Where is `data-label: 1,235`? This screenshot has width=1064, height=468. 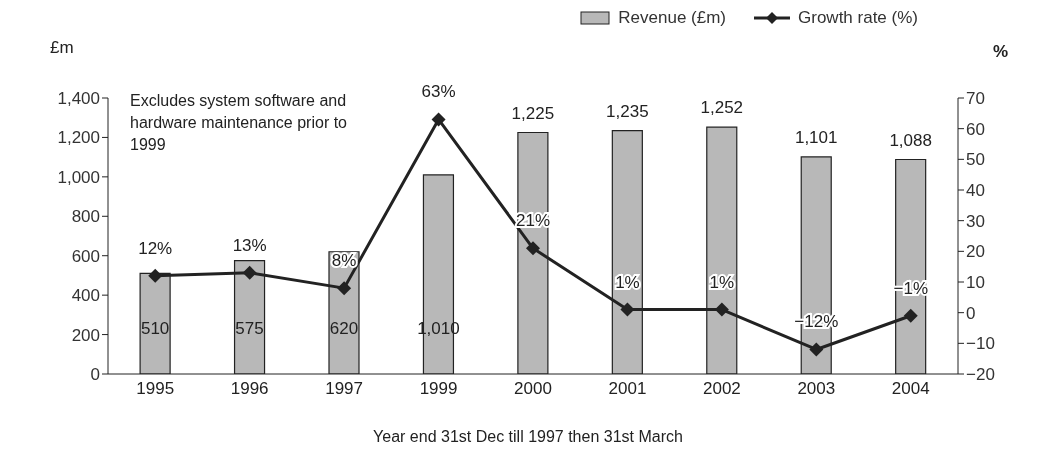
data-label: 1,235 is located at coordinates (627, 111).